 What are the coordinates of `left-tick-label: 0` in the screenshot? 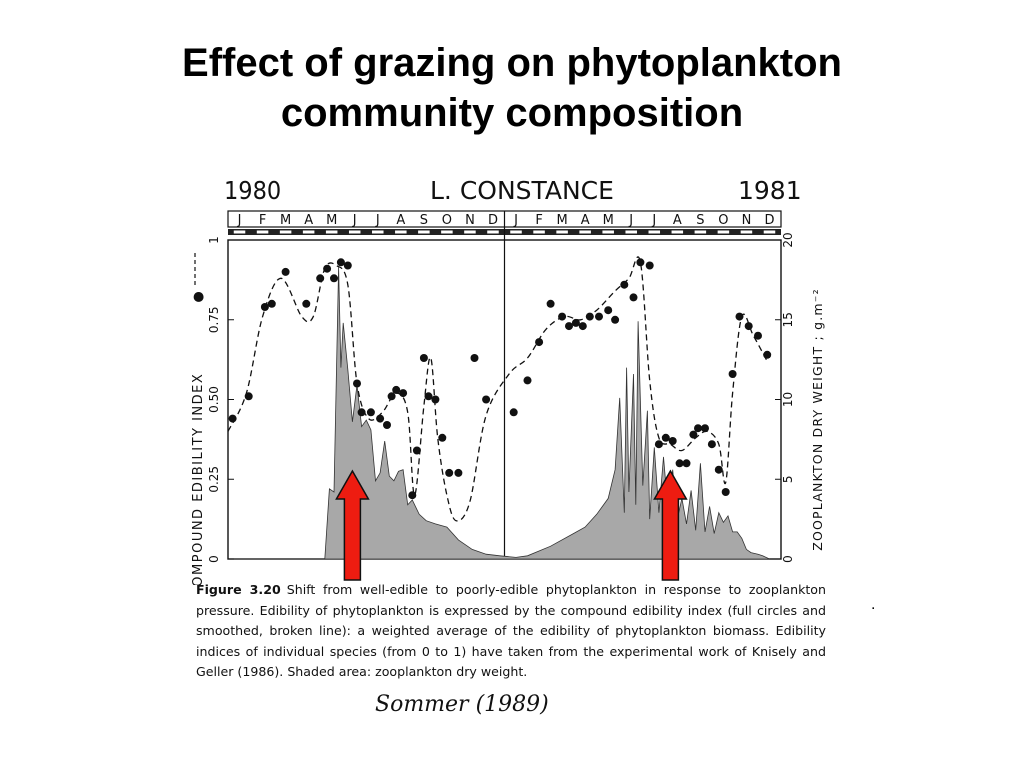 It's located at (214, 559).